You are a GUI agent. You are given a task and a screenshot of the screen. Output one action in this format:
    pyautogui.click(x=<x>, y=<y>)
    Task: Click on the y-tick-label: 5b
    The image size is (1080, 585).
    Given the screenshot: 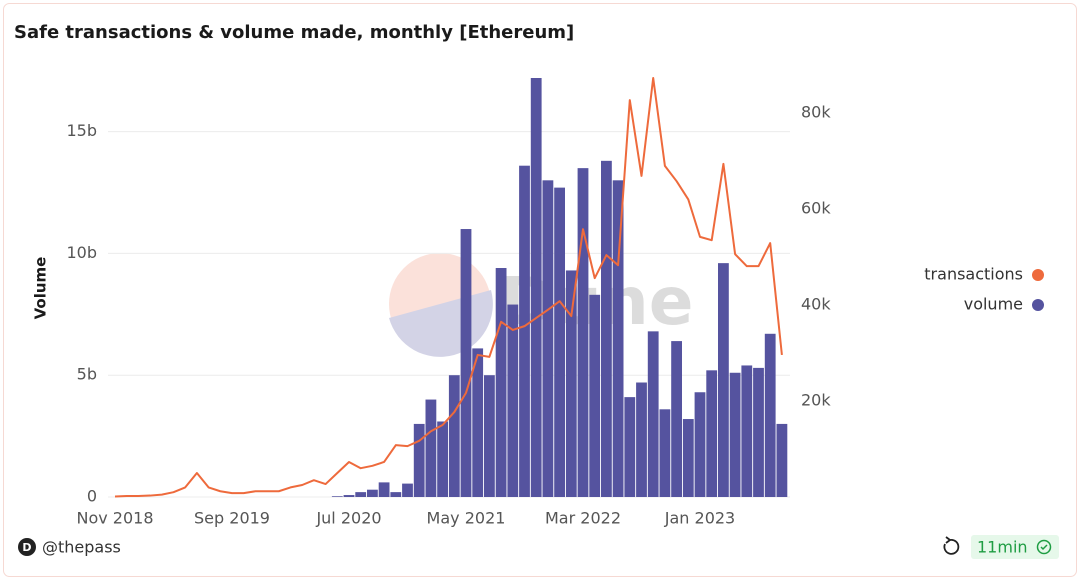 What is the action you would take?
    pyautogui.click(x=87, y=374)
    